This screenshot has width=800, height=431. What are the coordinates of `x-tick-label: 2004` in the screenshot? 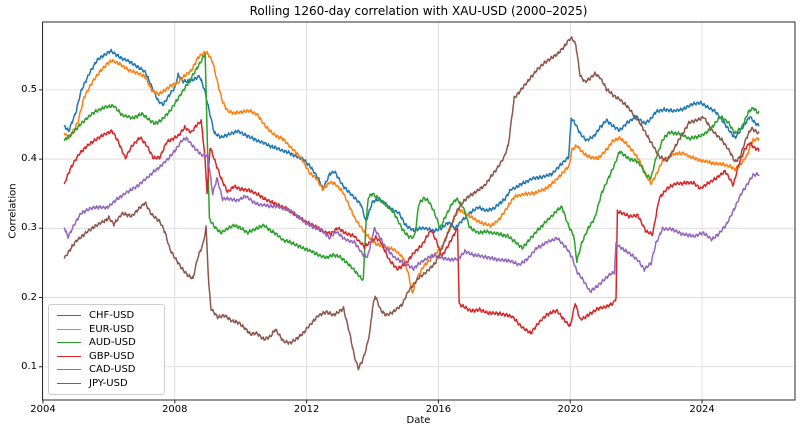 It's located at (43, 409).